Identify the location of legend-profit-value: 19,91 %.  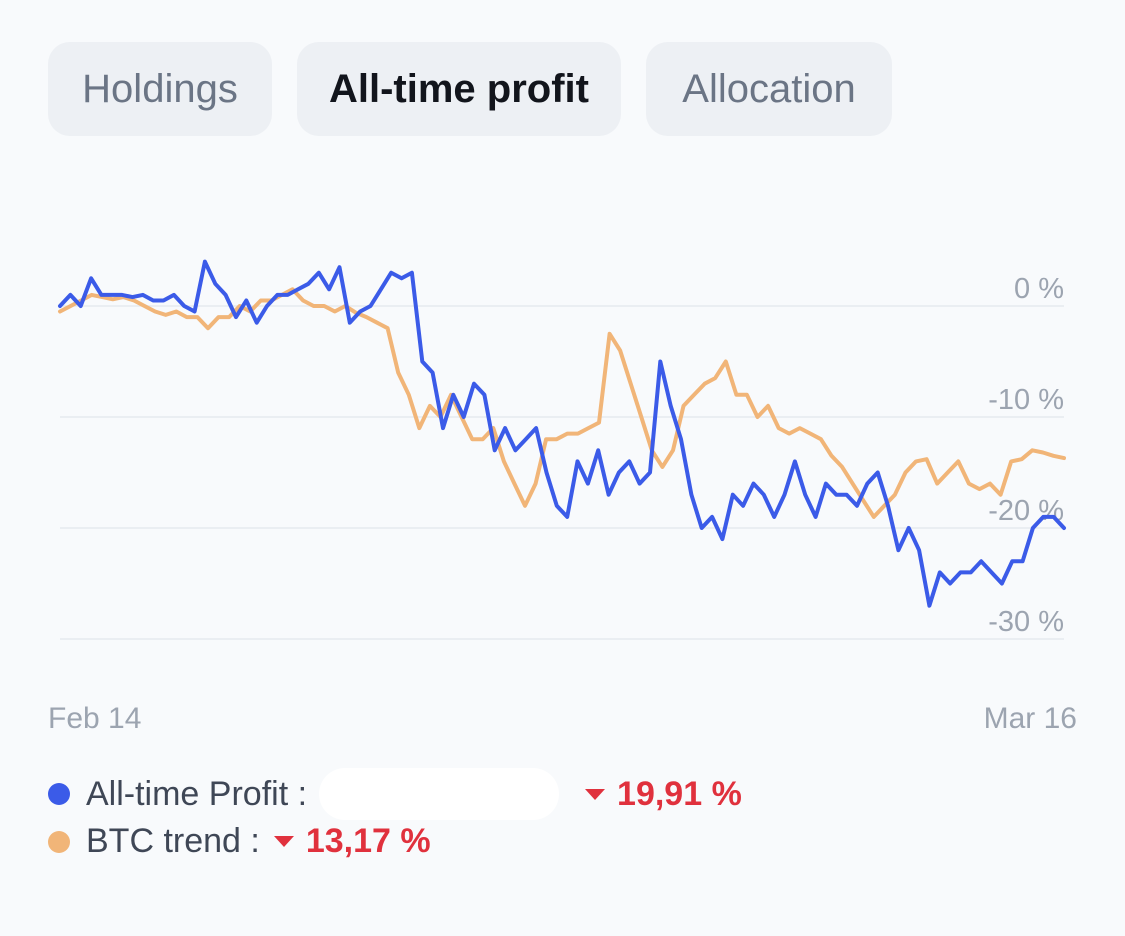
(679, 793).